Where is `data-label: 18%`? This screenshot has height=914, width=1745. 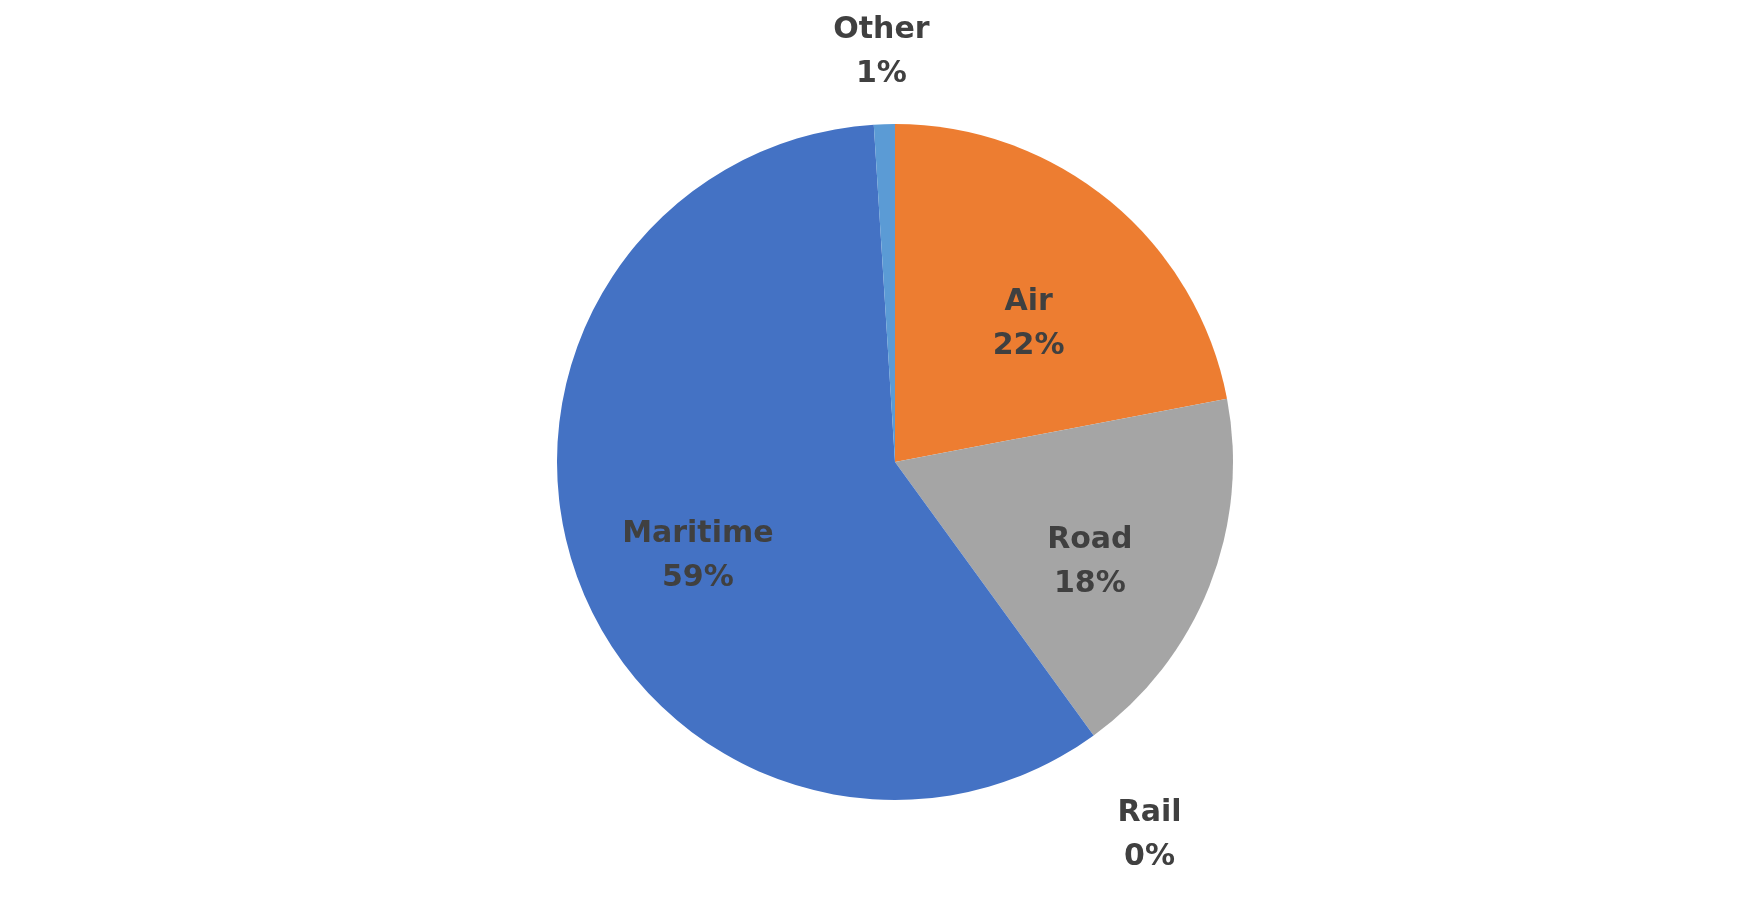 data-label: 18% is located at coordinates (1089, 582).